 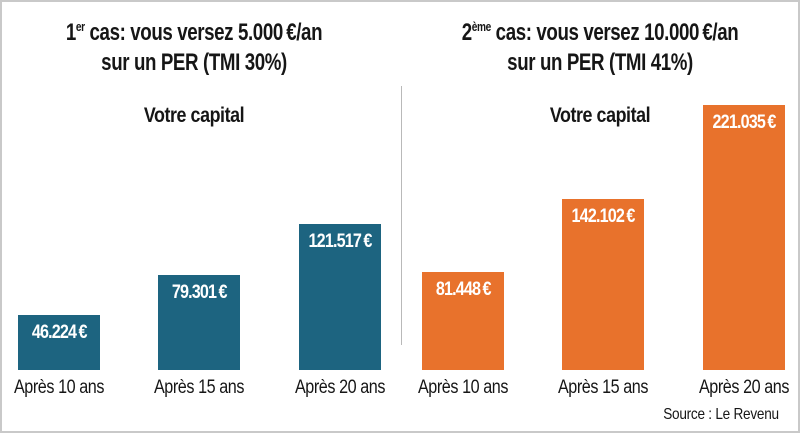 What do you see at coordinates (203, 32) in the screenshot?
I see `chart1-title-text: cas: vous versez 5.000 €/an` at bounding box center [203, 32].